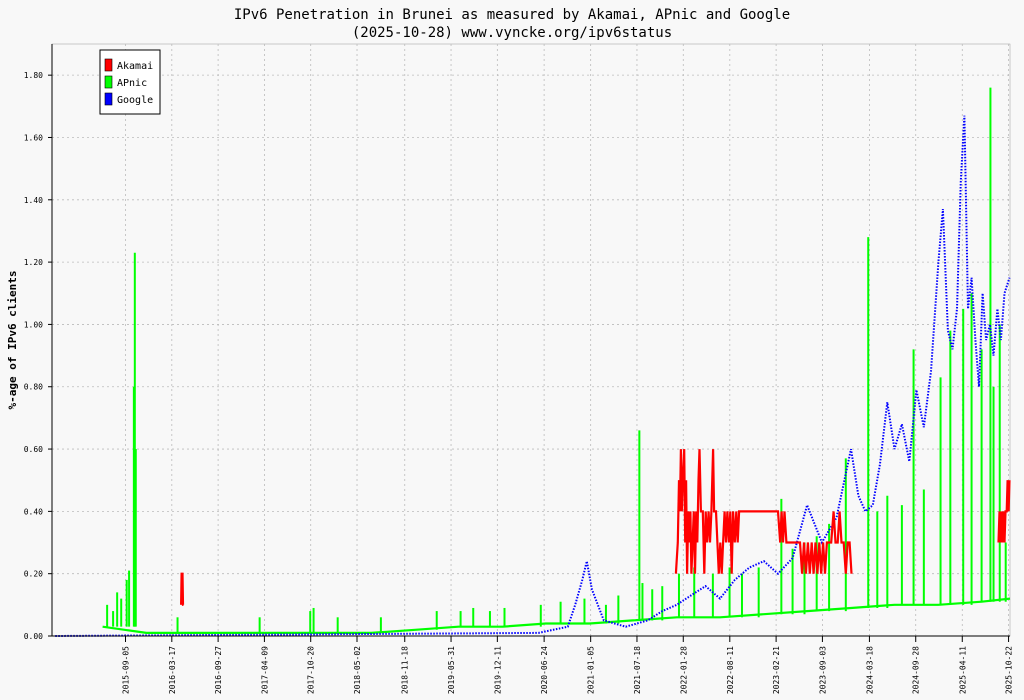  Describe the element at coordinates (556, 615) in the screenshot. I see `series-apnic-baseline` at that location.